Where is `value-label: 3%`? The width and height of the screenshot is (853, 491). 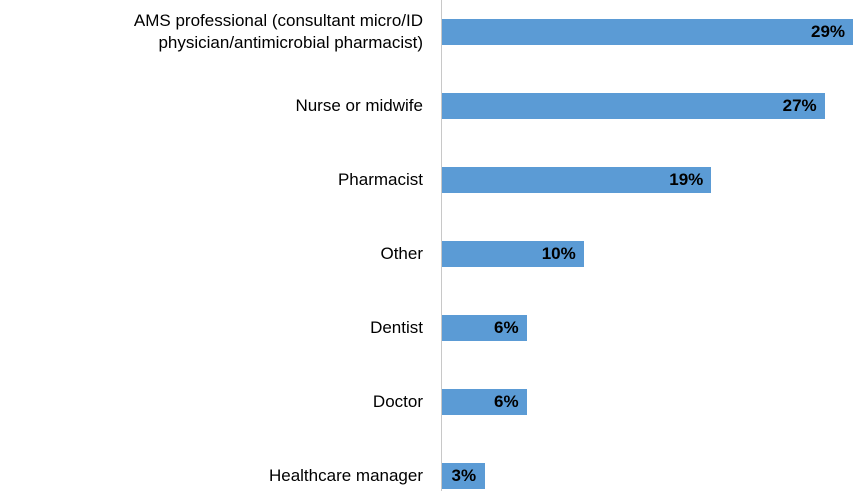
value-label: 3% is located at coordinates (464, 475).